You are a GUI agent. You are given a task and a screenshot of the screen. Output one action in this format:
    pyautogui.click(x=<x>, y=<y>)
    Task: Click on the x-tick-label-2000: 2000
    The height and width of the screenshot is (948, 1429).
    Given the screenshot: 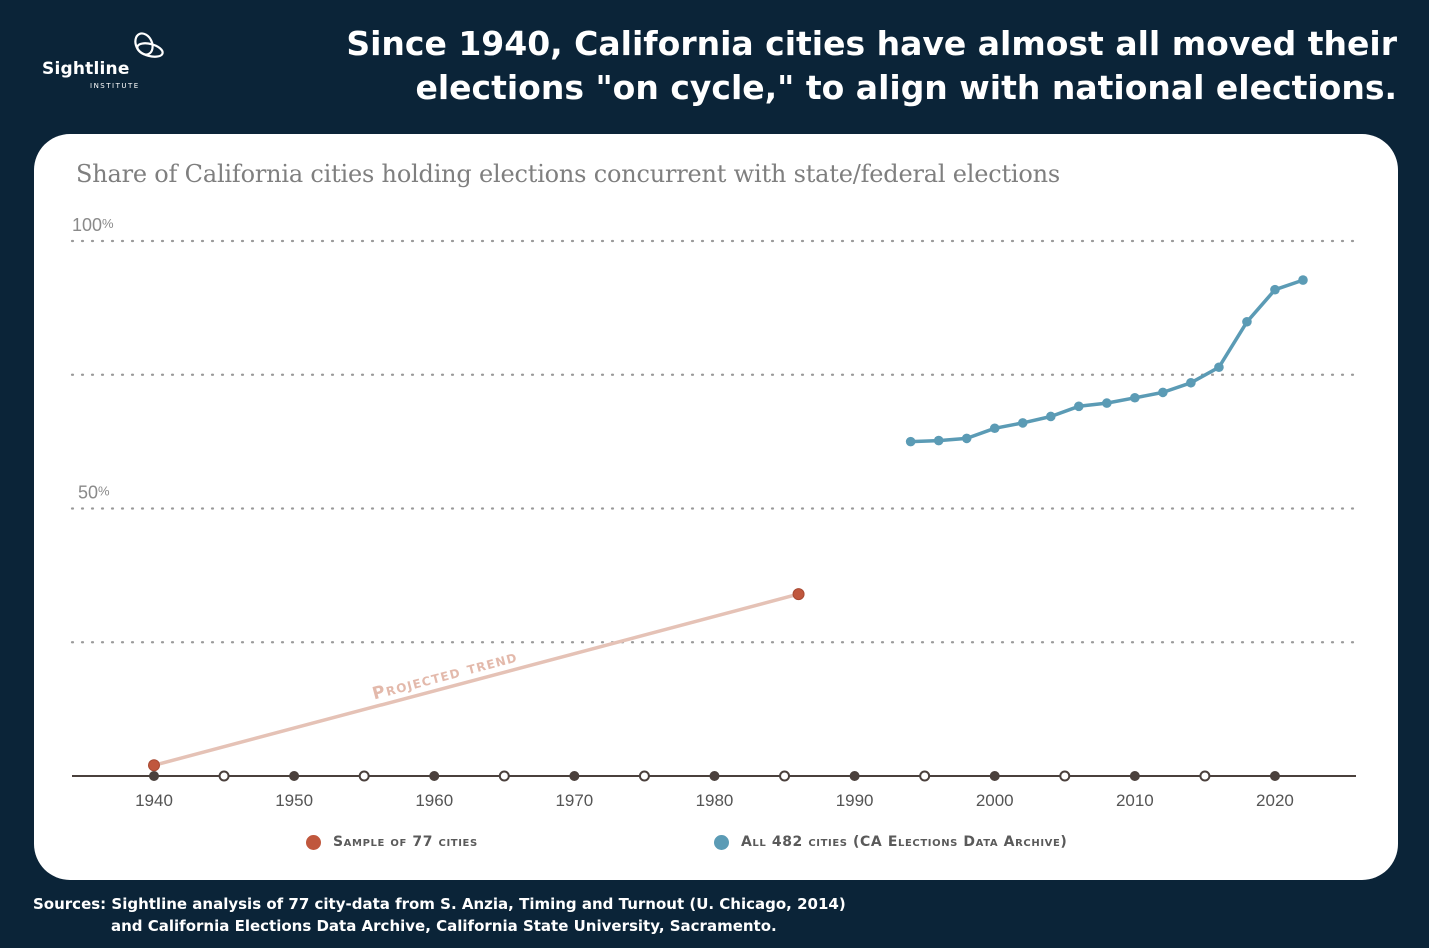 What is the action you would take?
    pyautogui.click(x=995, y=800)
    